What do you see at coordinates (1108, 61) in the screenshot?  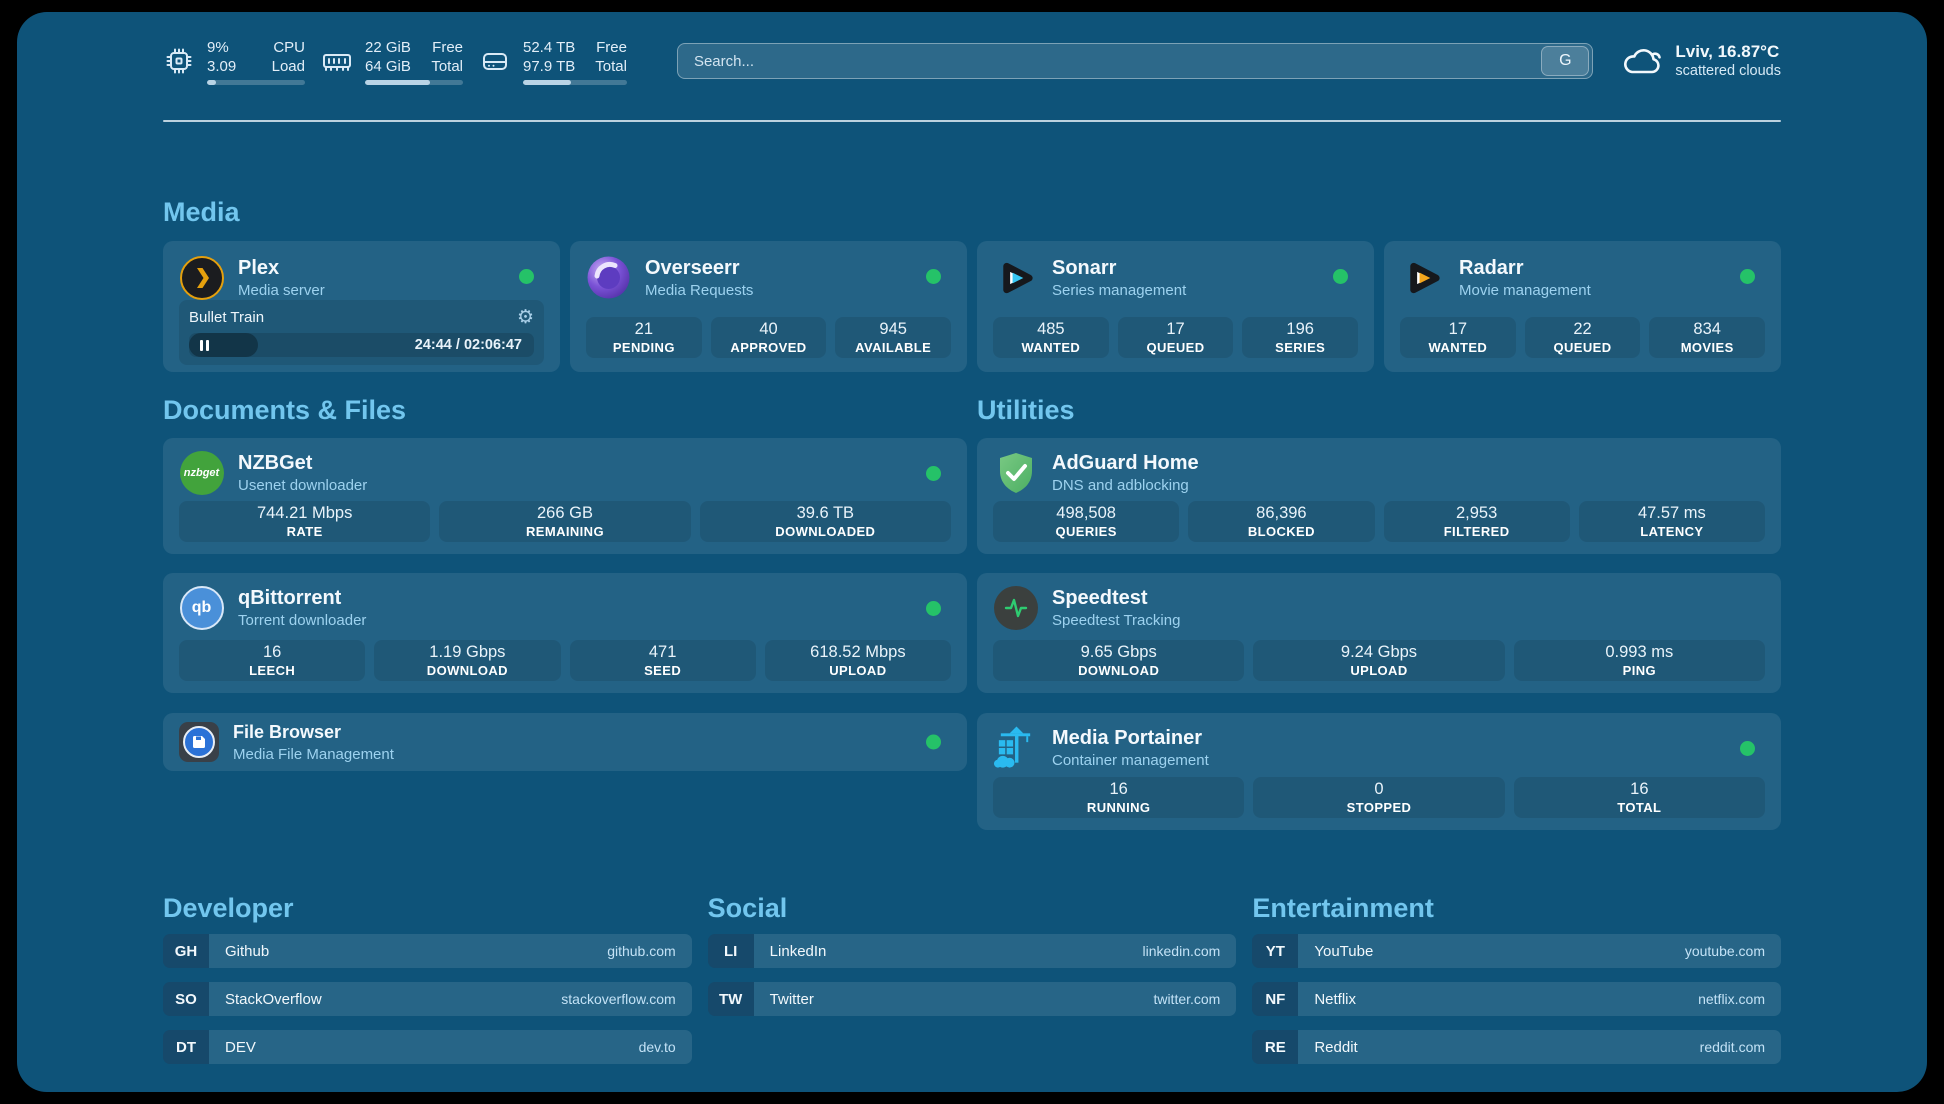 I see `search-input` at bounding box center [1108, 61].